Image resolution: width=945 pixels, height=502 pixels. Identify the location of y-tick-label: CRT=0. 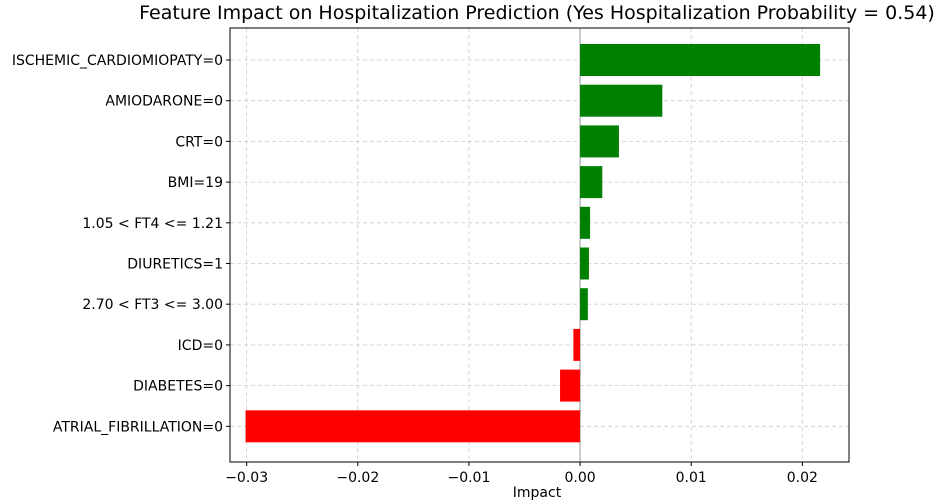
(199, 142).